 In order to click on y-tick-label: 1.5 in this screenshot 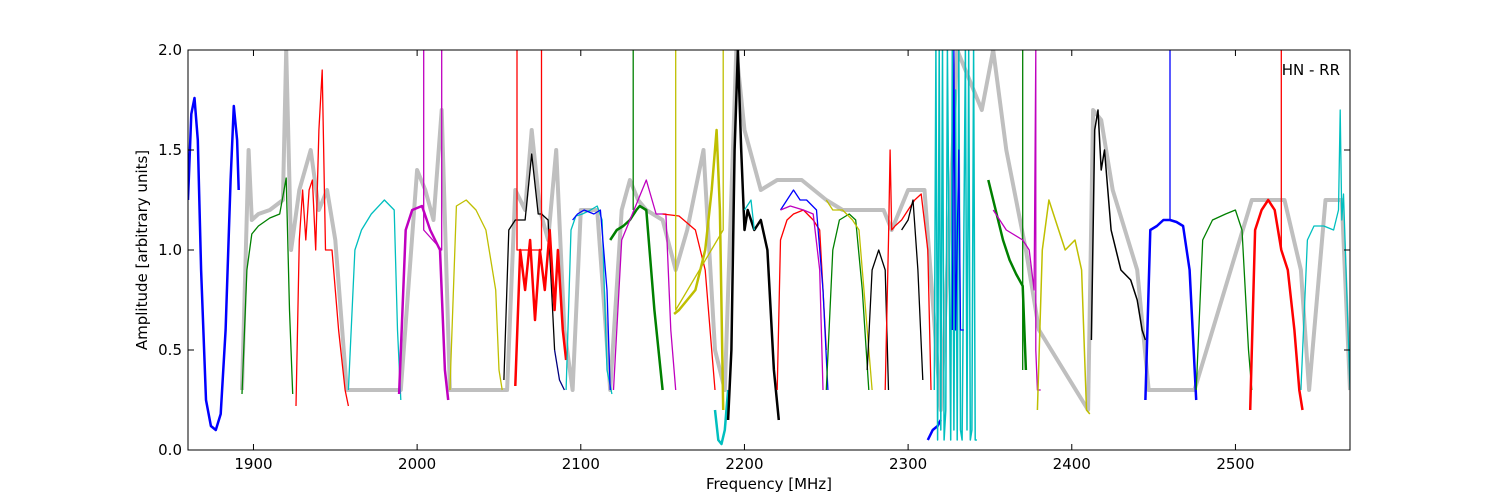, I will do `click(170, 150)`.